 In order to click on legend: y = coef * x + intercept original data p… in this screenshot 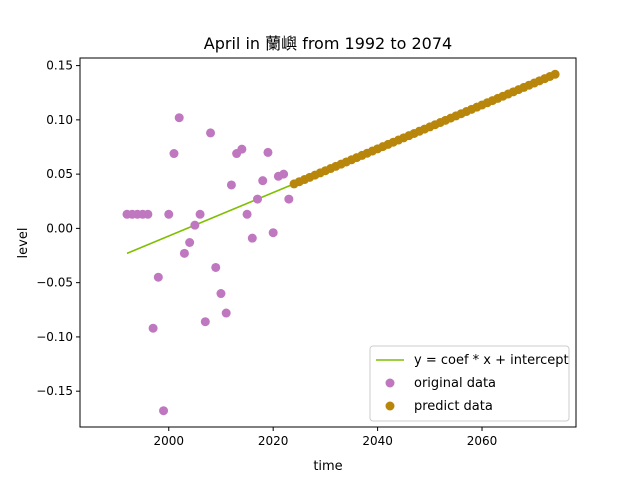, I will do `click(469, 383)`.